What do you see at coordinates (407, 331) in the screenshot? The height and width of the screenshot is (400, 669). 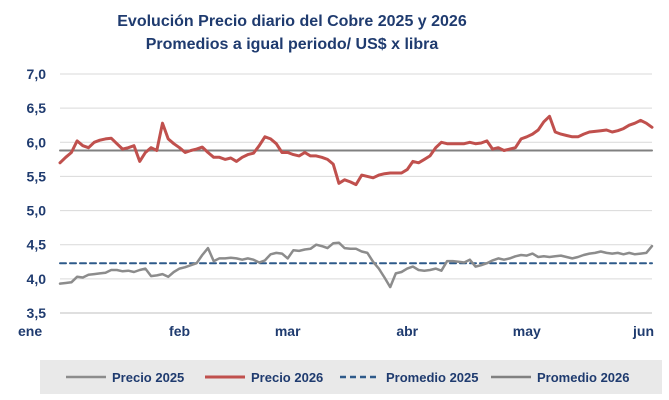 I see `x-tick-label: abr` at bounding box center [407, 331].